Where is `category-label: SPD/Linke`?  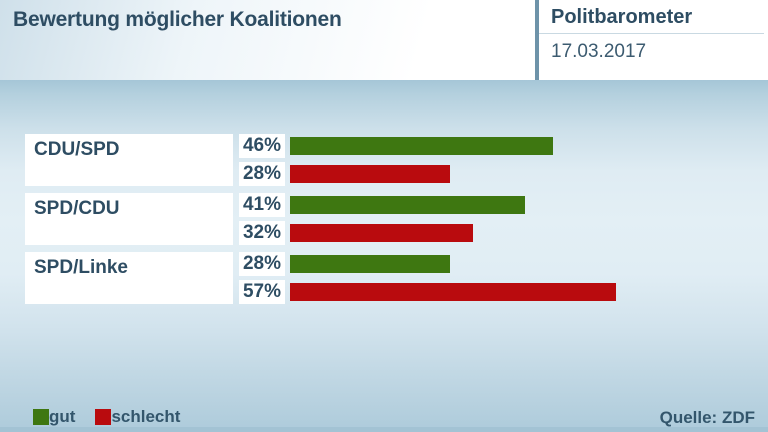 category-label: SPD/Linke is located at coordinates (129, 278).